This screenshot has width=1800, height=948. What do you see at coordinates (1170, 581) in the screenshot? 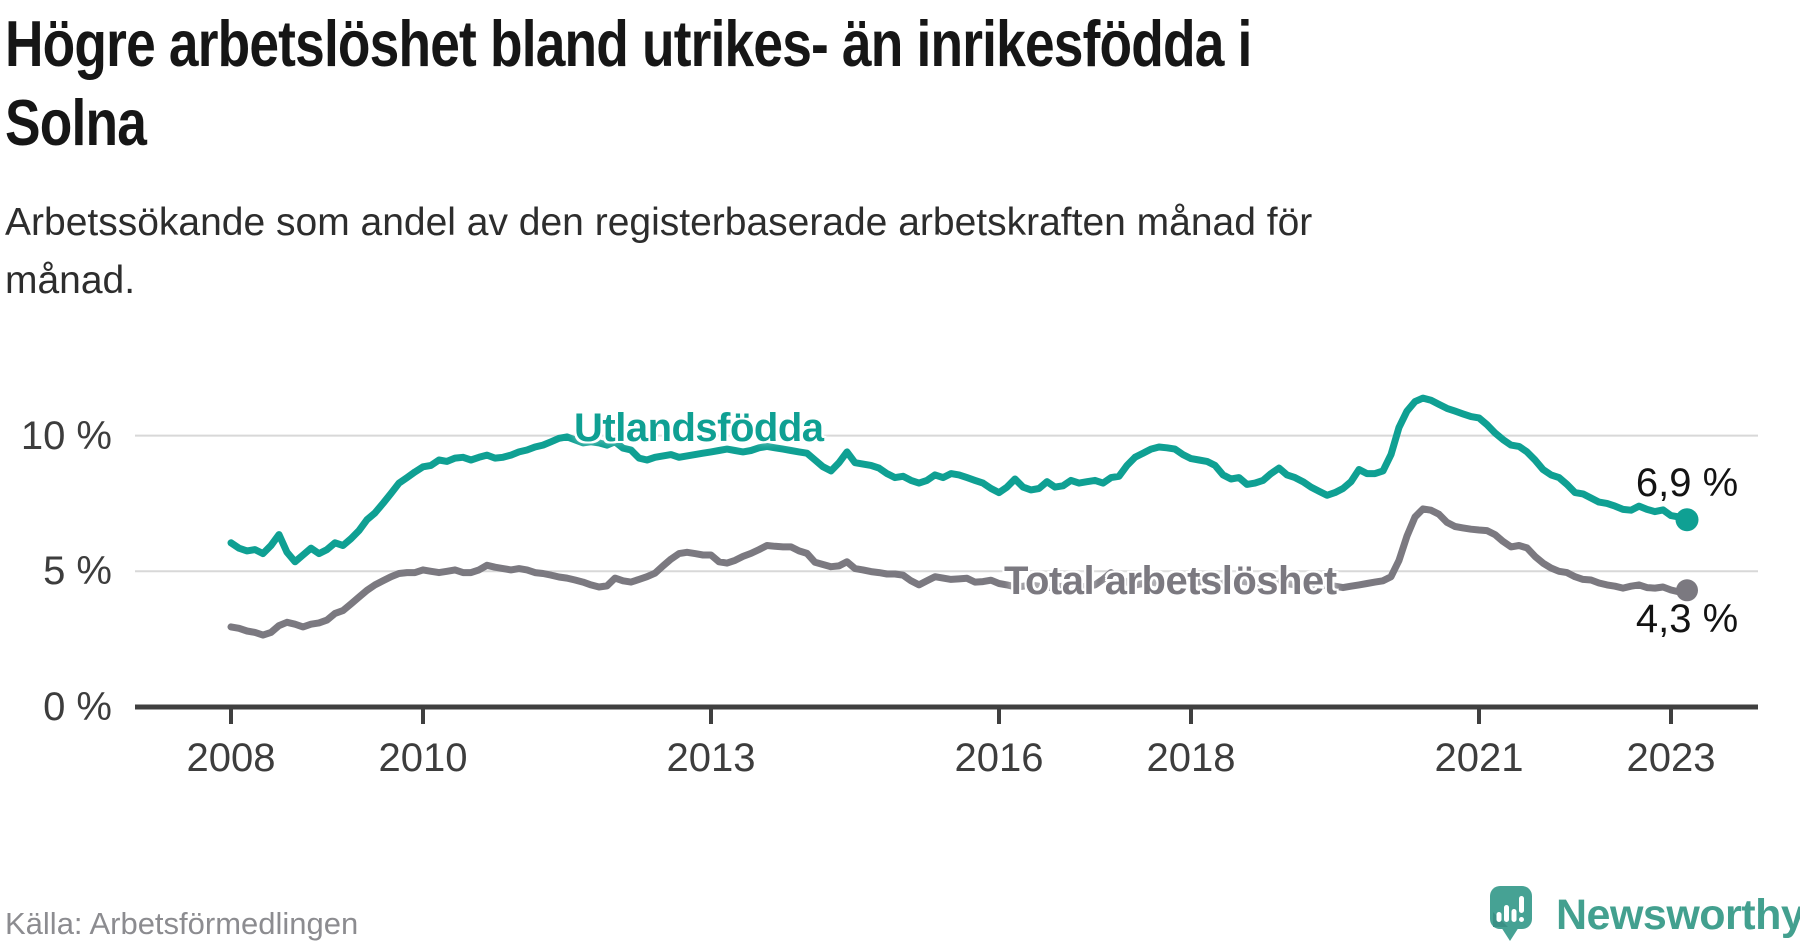
I see `series-label-total: Total arbetslöshet` at bounding box center [1170, 581].